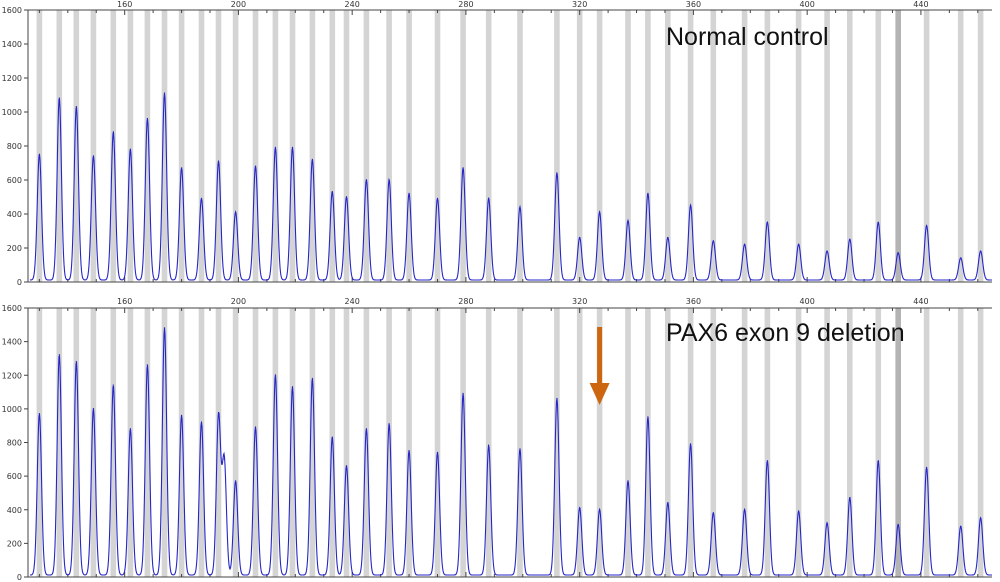 Image resolution: width=1000 pixels, height=582 pixels. Describe the element at coordinates (785, 333) in the screenshot. I see `panel-title: PAX6 exon 9 deletion` at that location.